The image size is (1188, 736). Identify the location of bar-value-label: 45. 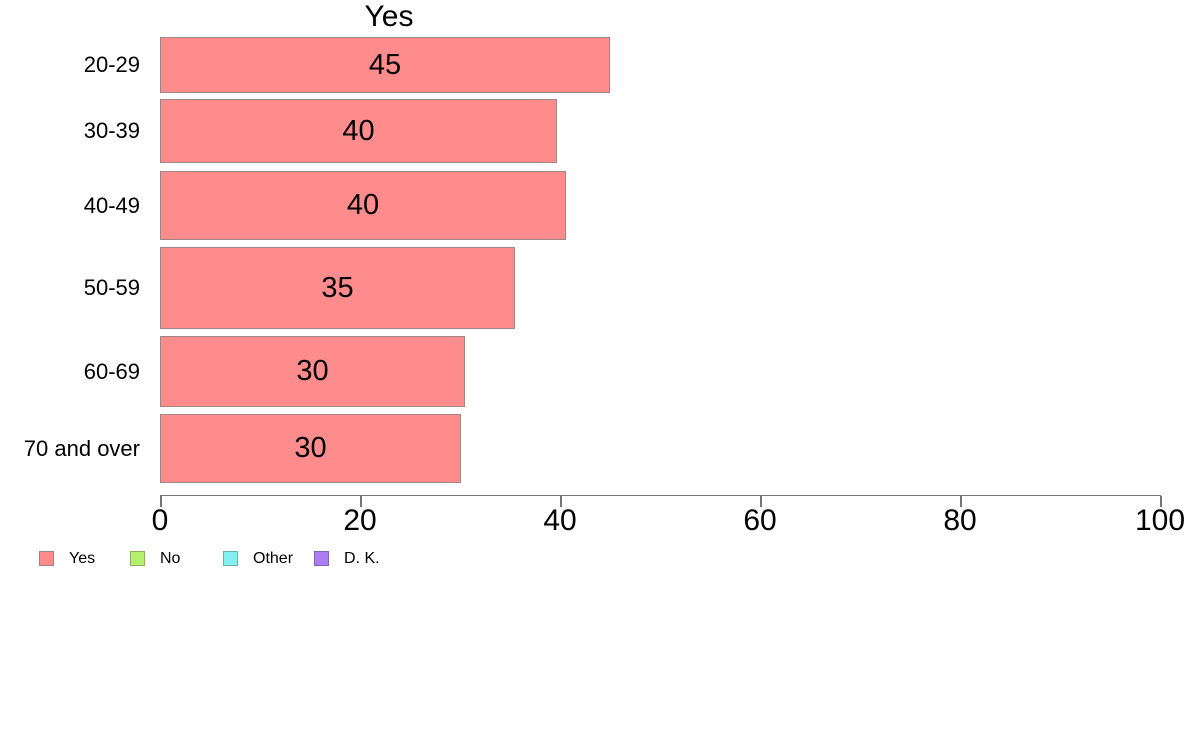
(385, 64).